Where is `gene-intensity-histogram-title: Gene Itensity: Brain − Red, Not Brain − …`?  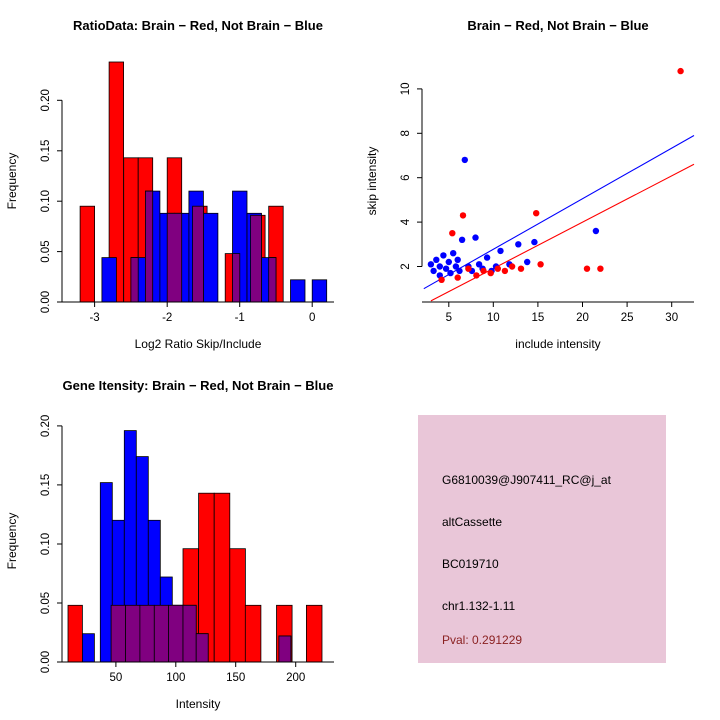 gene-intensity-histogram-title: Gene Itensity: Brain − Red, Not Brain − … is located at coordinates (198, 385).